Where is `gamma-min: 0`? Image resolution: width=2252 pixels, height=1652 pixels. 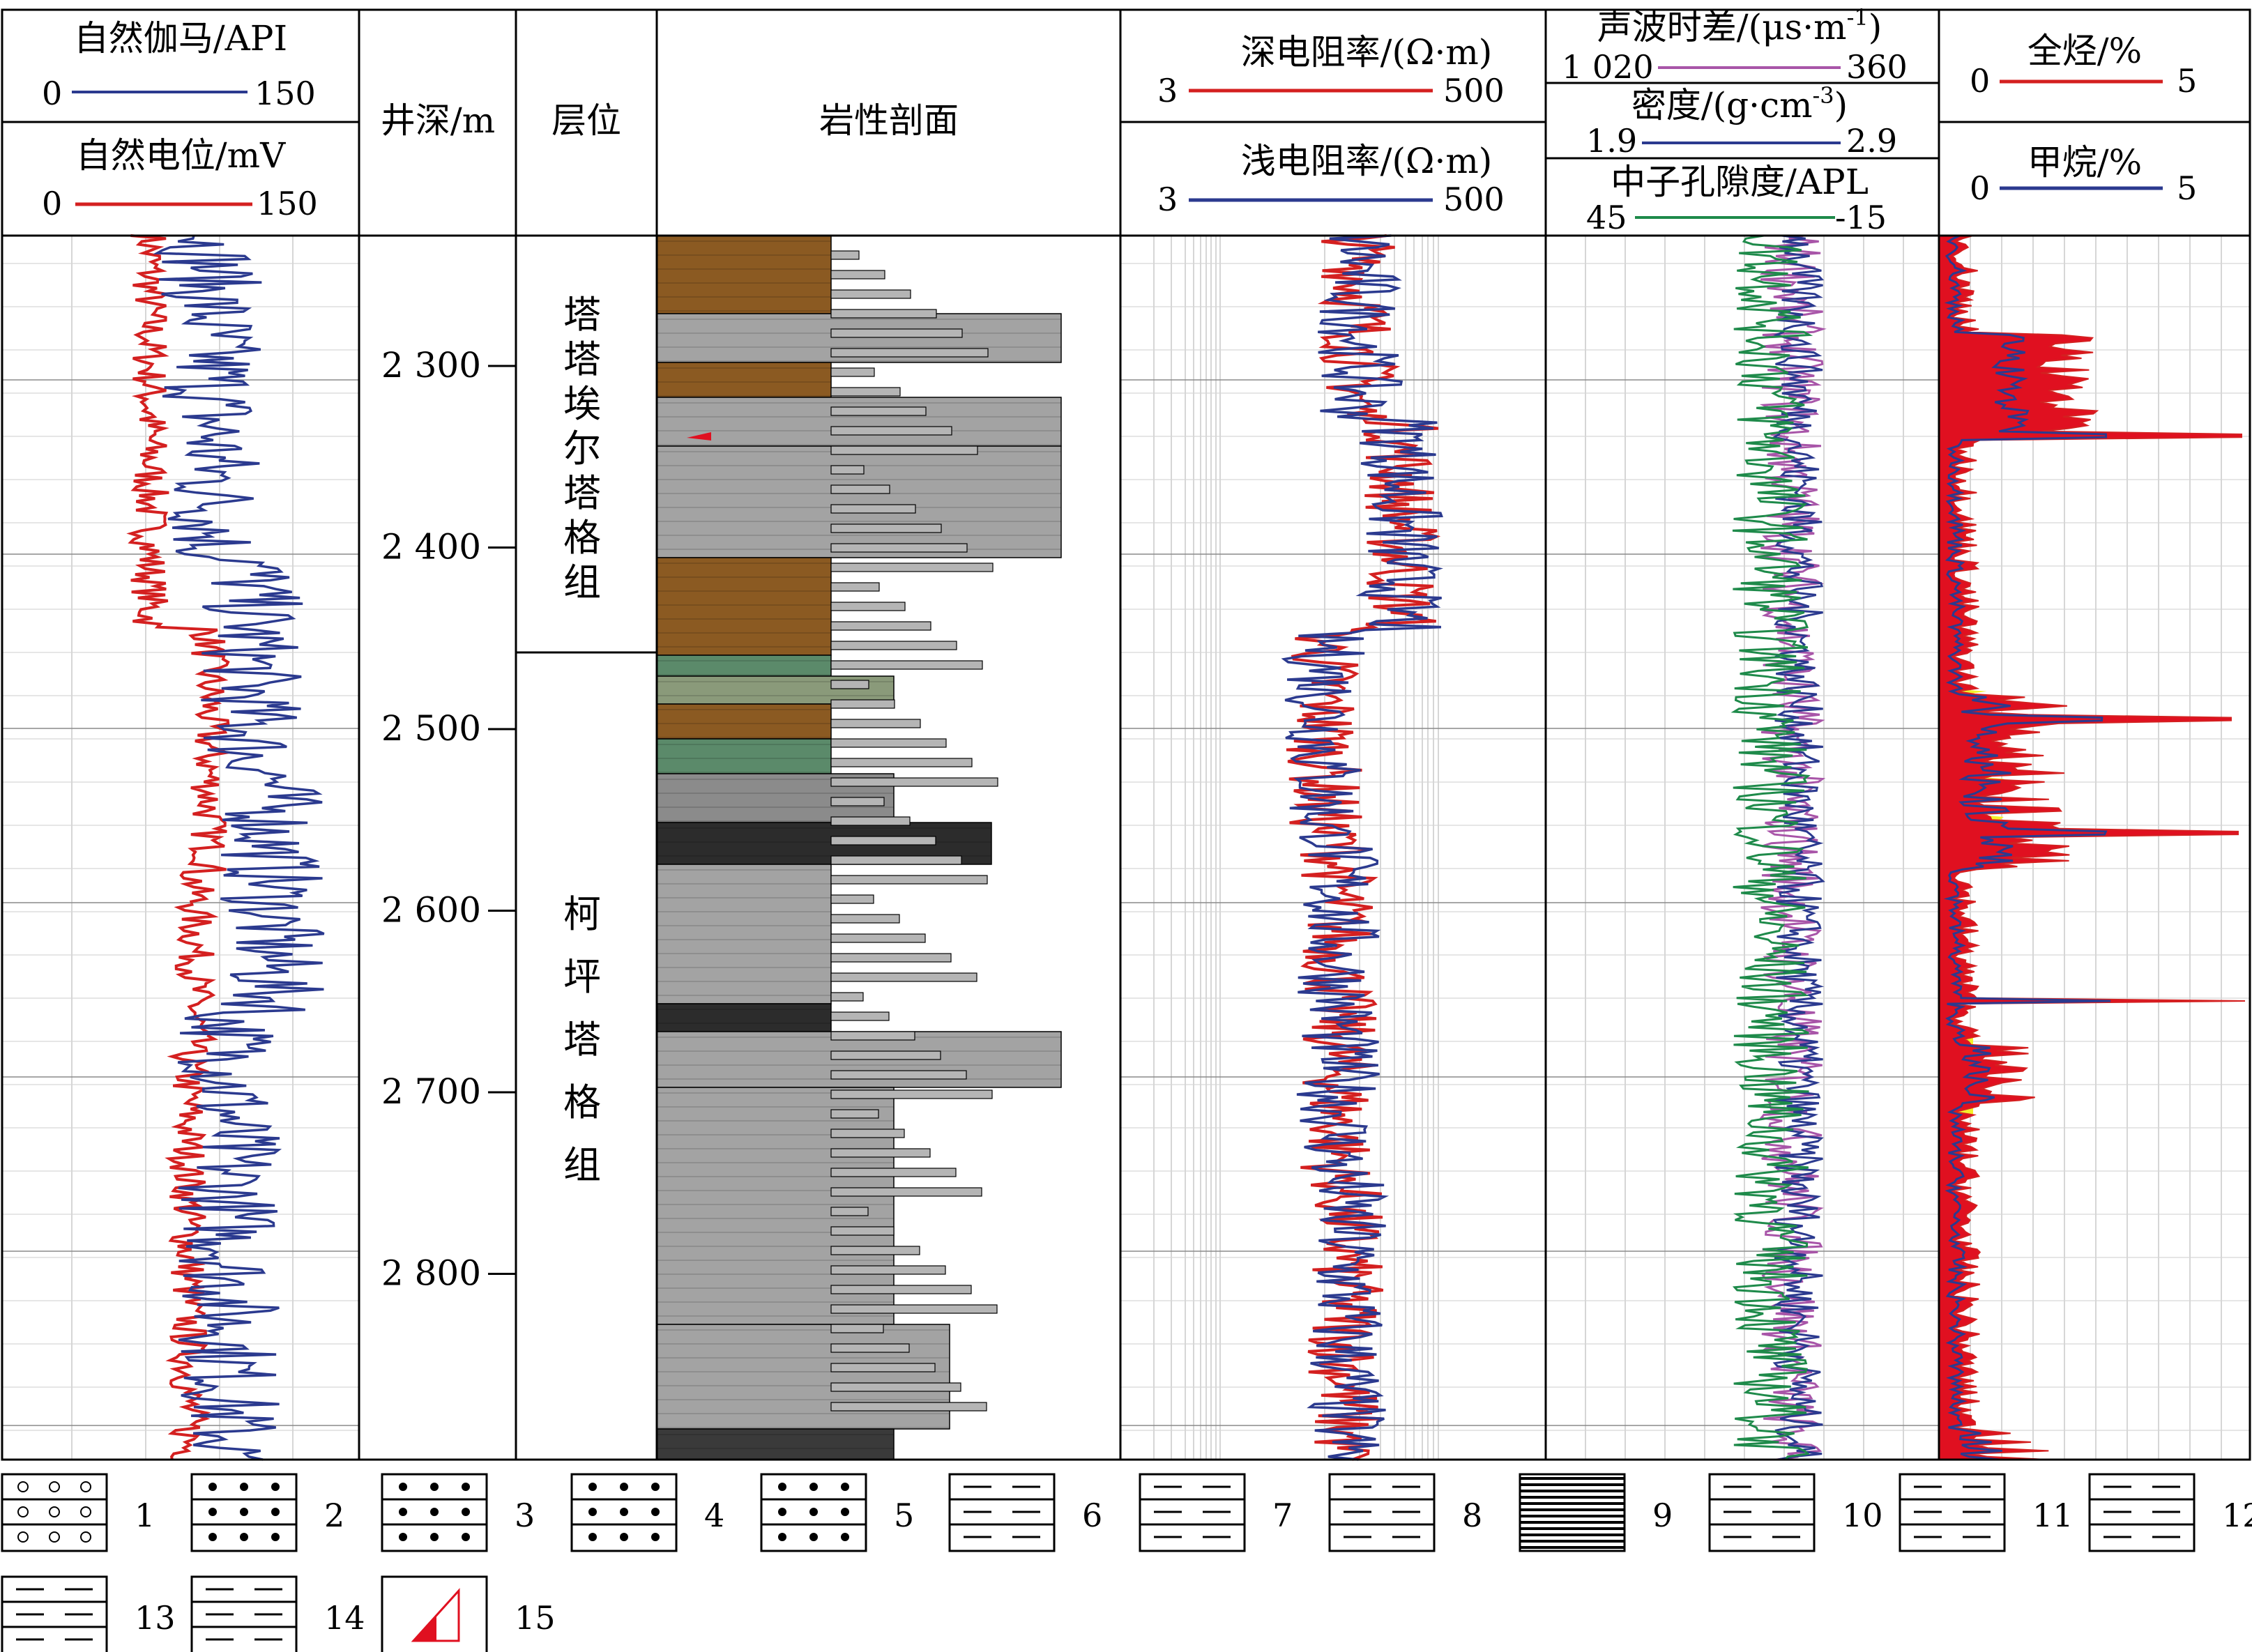 gamma-min: 0 is located at coordinates (52, 94).